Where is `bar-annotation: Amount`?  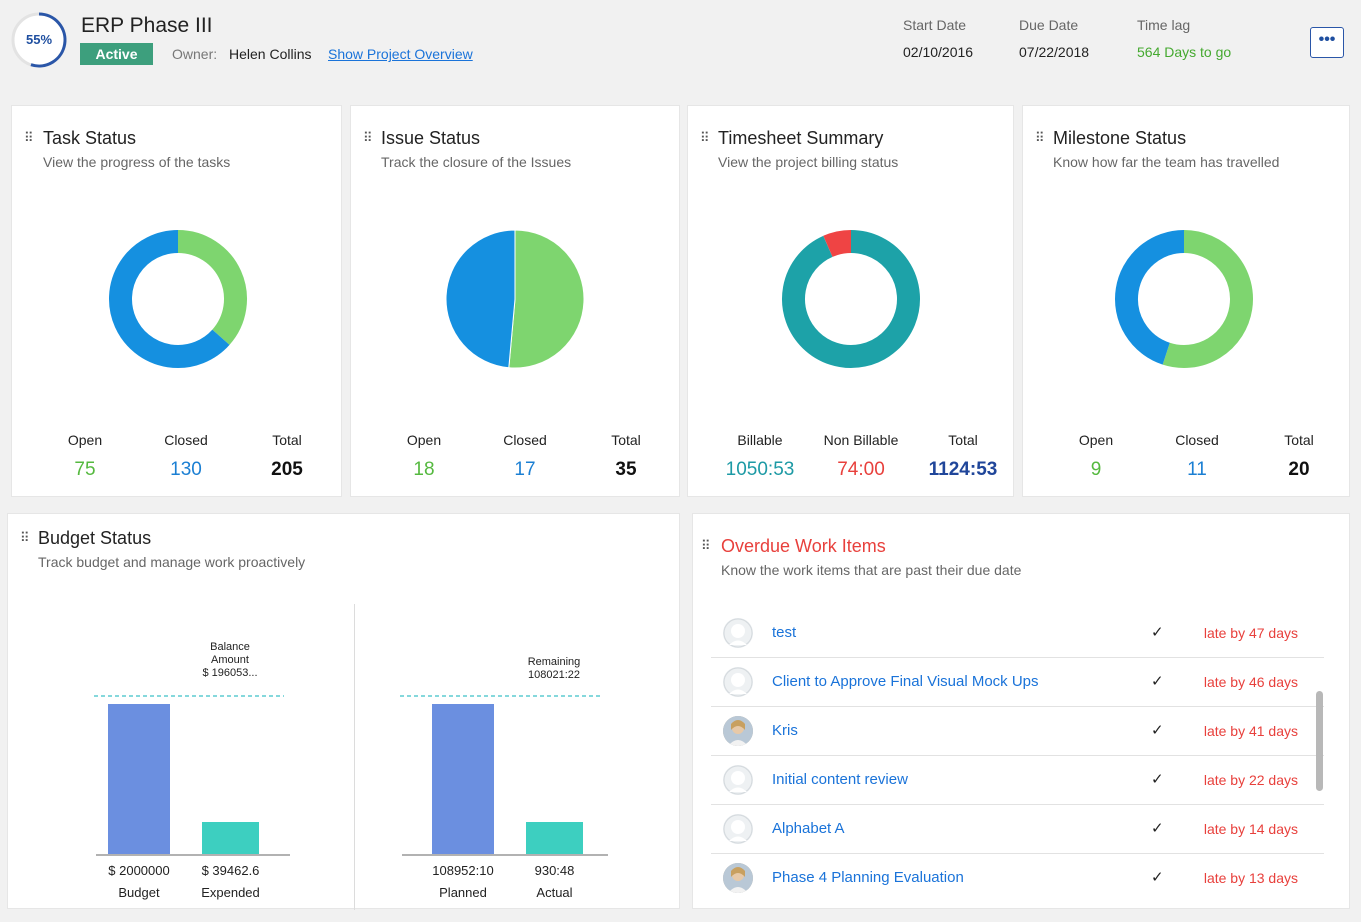
bar-annotation: Amount is located at coordinates (230, 660).